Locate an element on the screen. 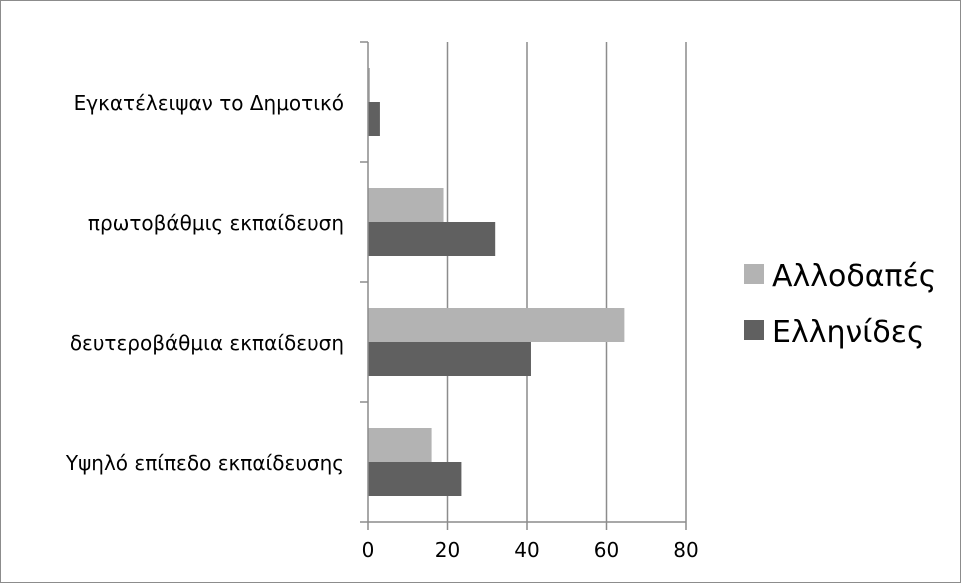  x-tick-label: 60 is located at coordinates (606, 550).